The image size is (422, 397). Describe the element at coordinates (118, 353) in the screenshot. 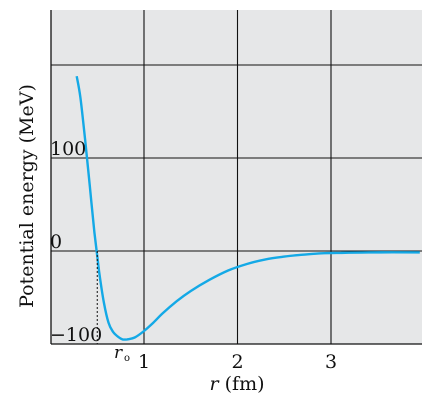

I see `r0-label: r` at that location.